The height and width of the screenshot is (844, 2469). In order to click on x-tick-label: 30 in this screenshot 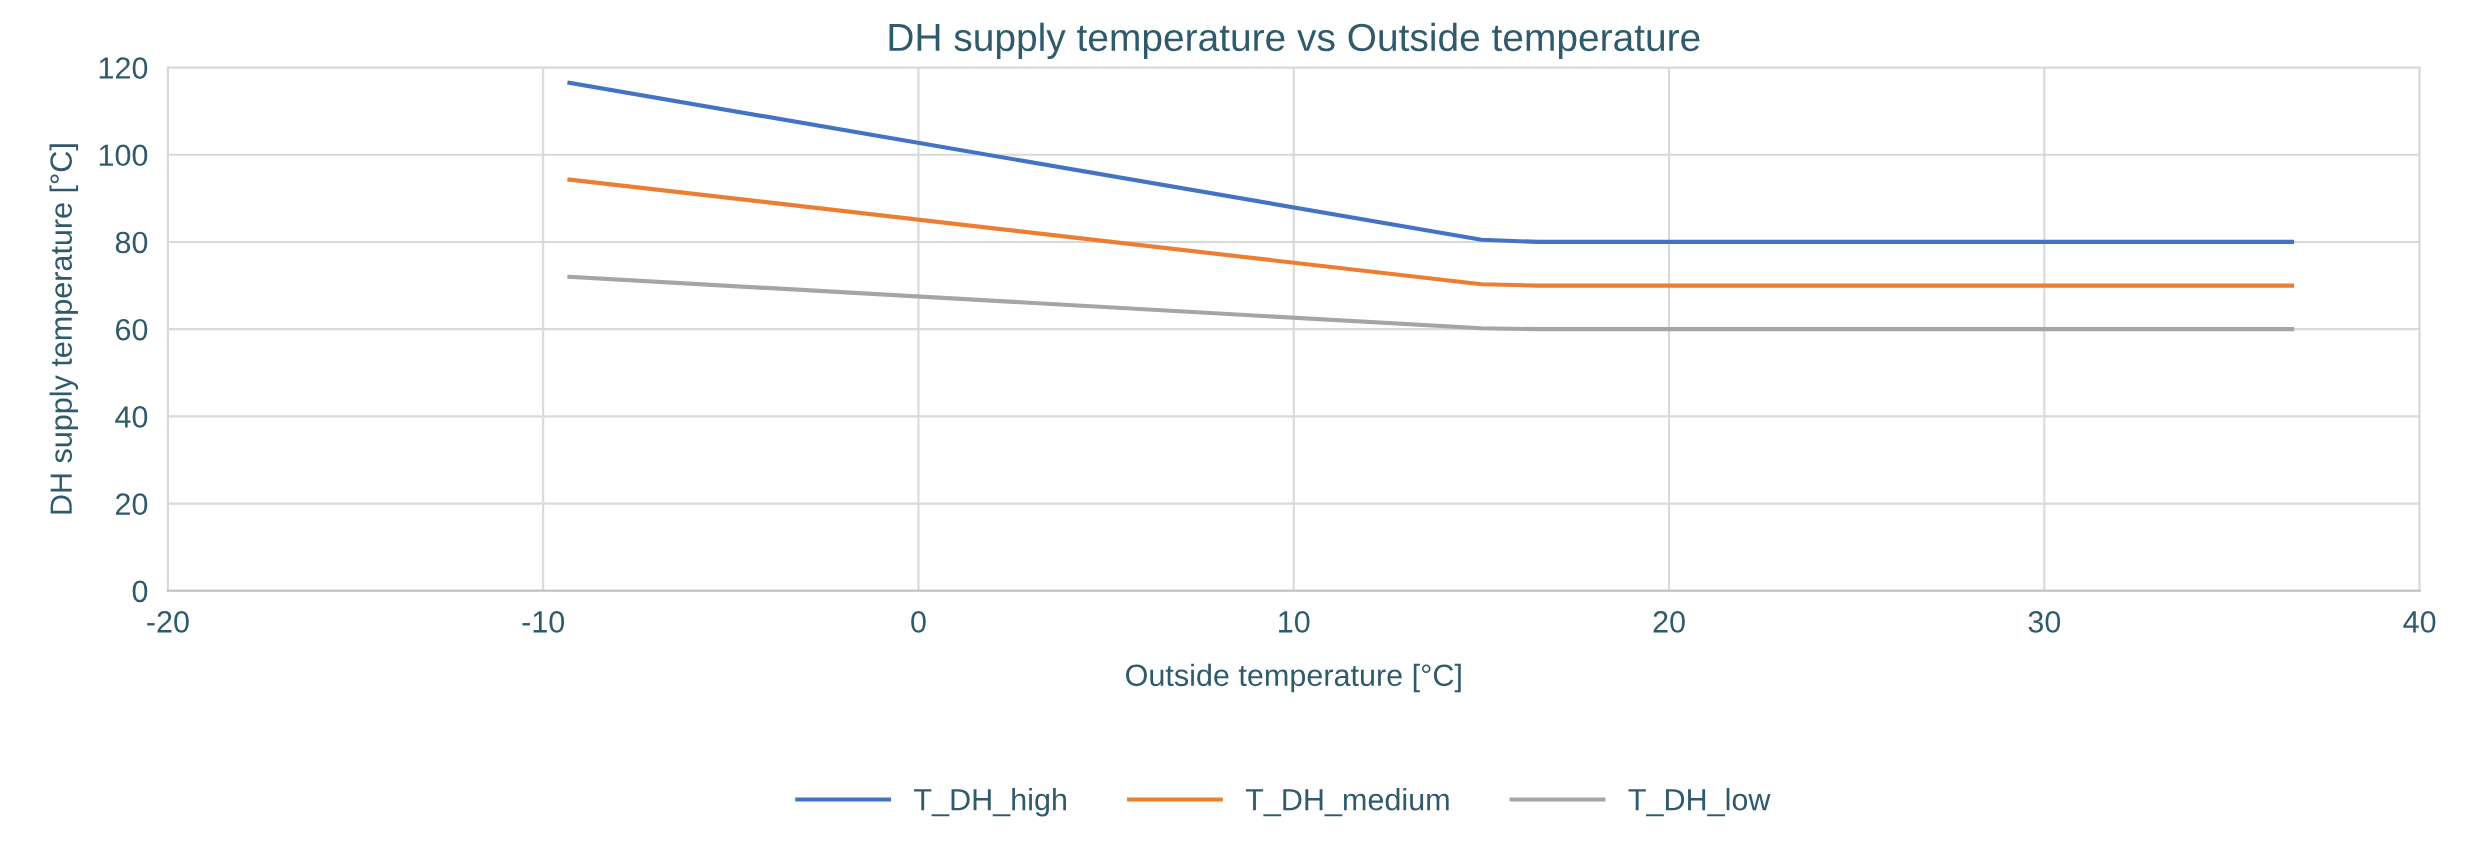, I will do `click(2044, 622)`.